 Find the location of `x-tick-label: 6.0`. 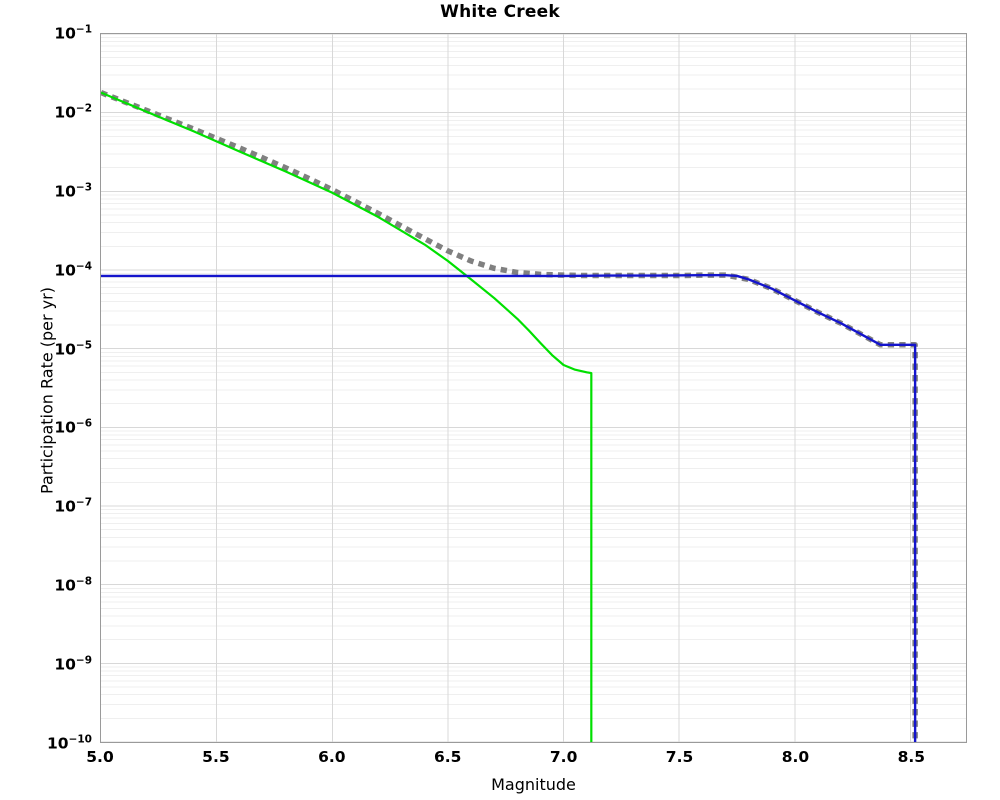

x-tick-label: 6.0 is located at coordinates (332, 757).